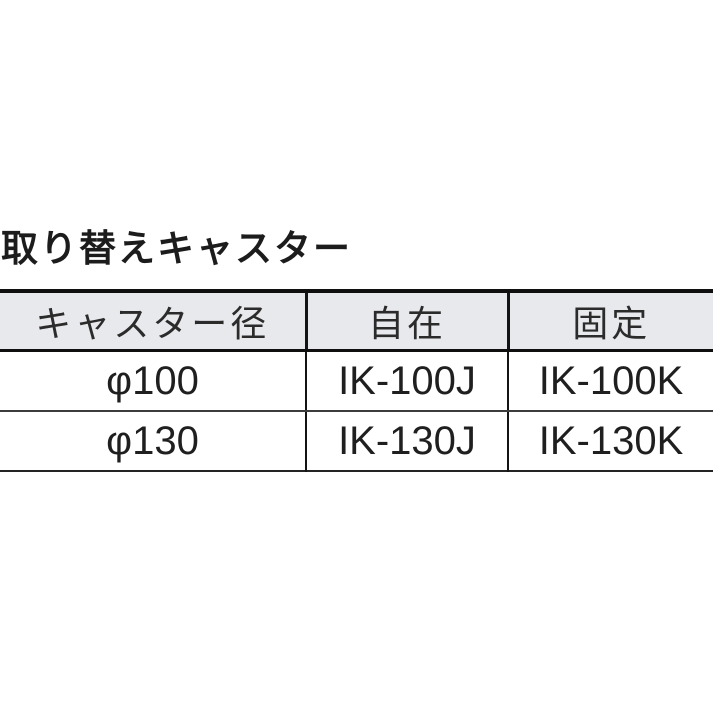 This screenshot has width=713, height=713. Describe the element at coordinates (154, 321) in the screenshot. I see `column-header-caster-diameter: キャスター径` at that location.